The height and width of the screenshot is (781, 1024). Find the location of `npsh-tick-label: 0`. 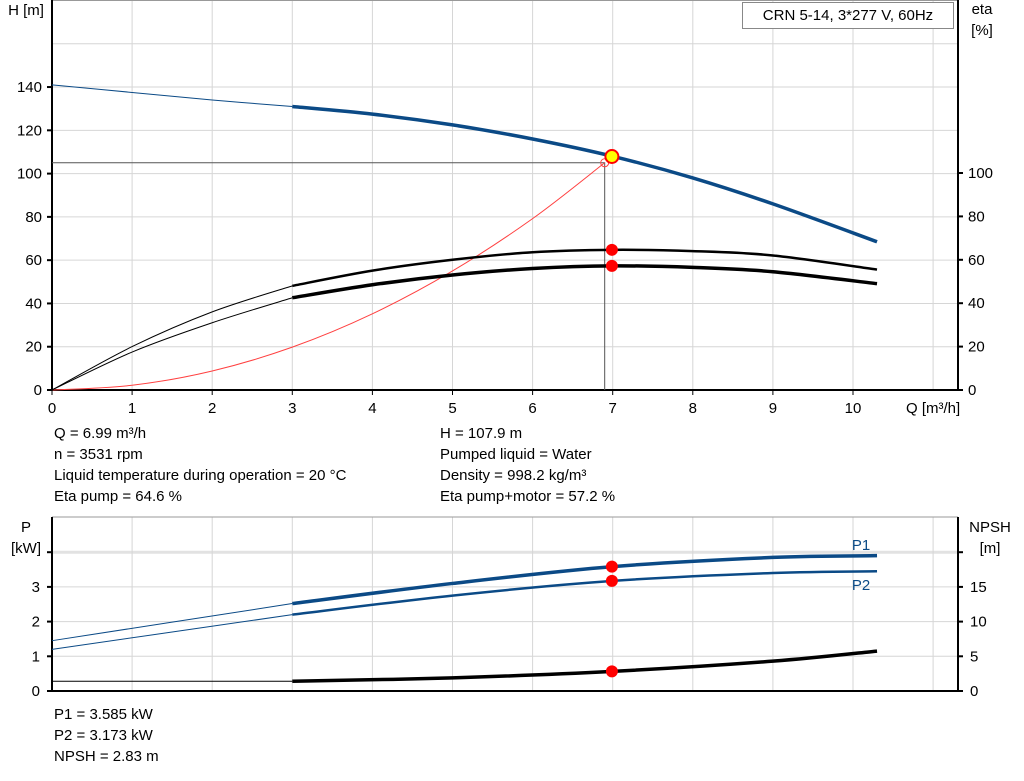

npsh-tick-label: 0 is located at coordinates (974, 691).